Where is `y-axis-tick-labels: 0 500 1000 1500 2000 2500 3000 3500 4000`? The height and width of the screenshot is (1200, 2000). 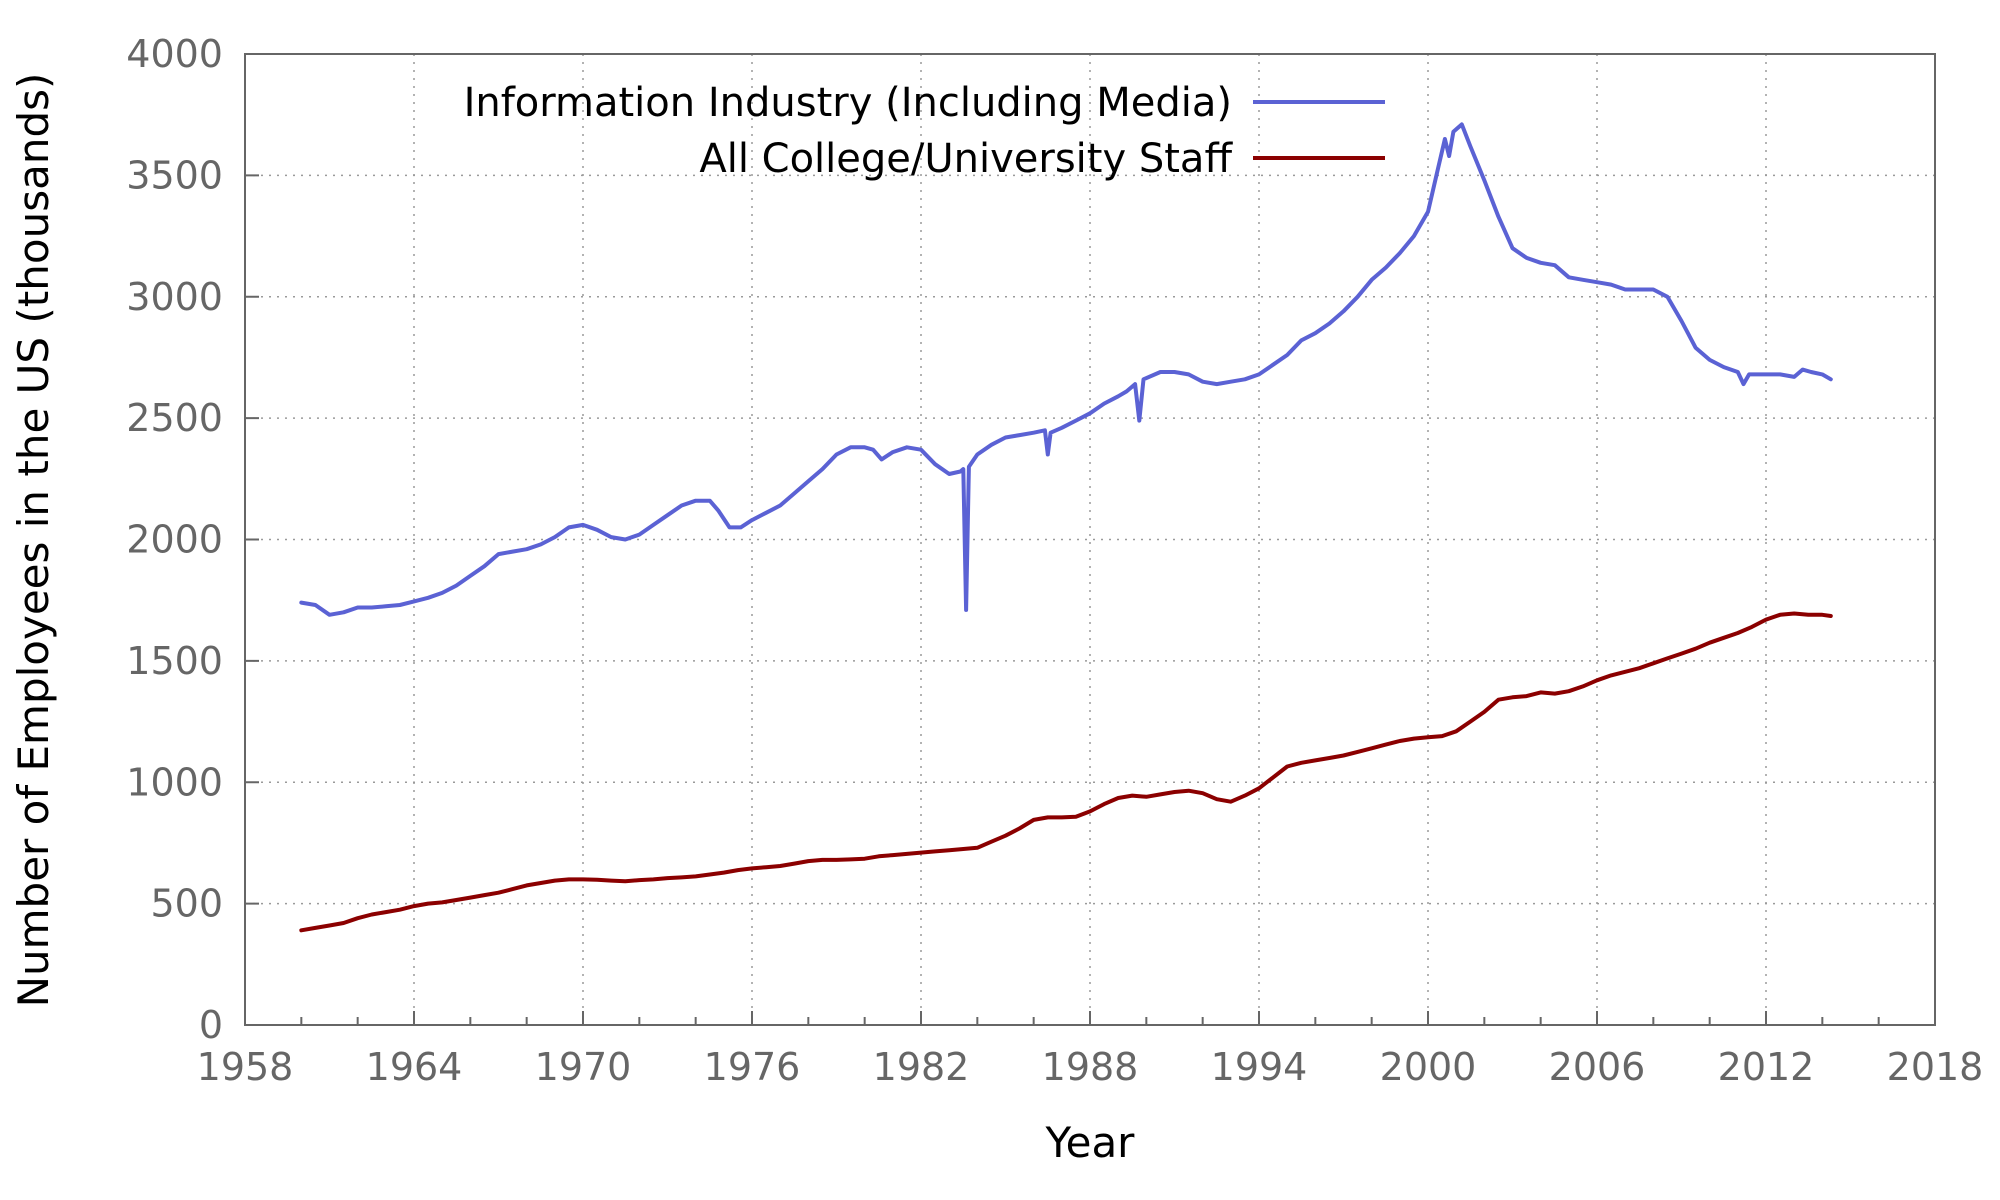 y-axis-tick-labels: 0 500 1000 1500 2000 2500 3000 3500 4000 is located at coordinates (174, 539).